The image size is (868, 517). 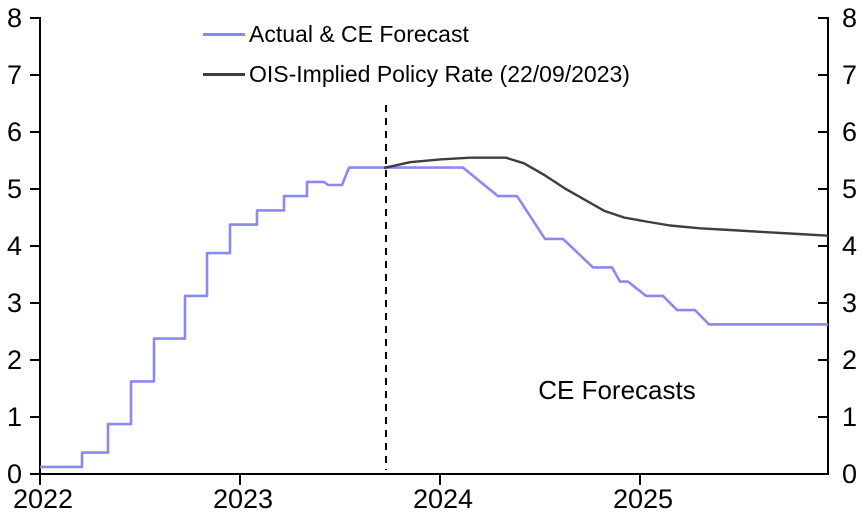 I want to click on legend-item-actual: Actual & CE Forecast, so click(x=336, y=34).